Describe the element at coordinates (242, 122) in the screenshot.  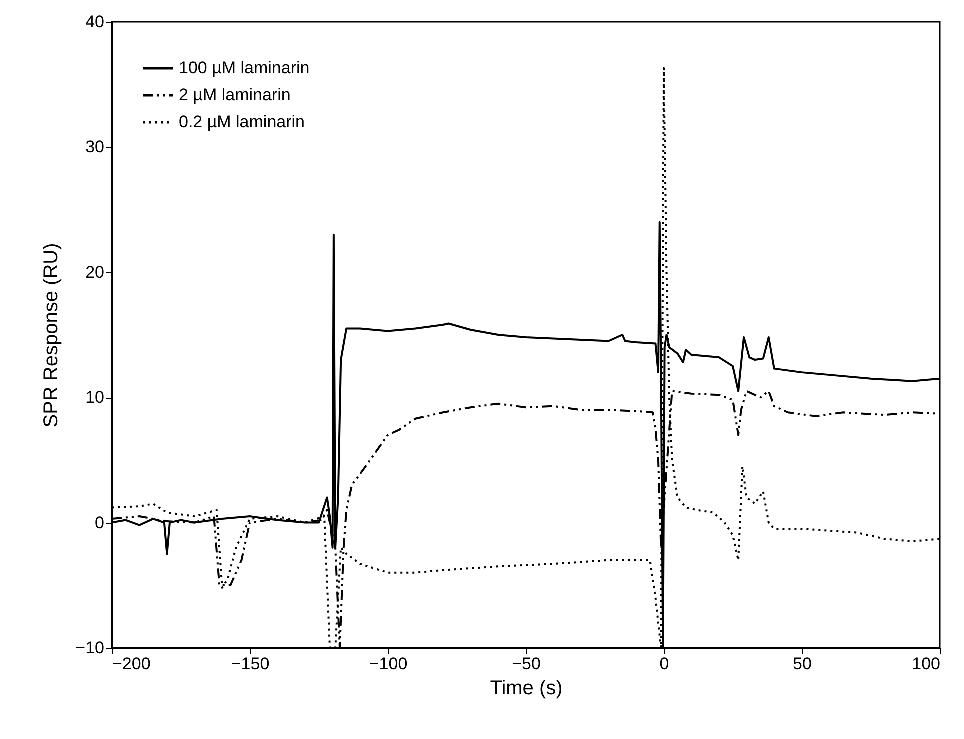
I see `legend-label: 0.2 µM laminarin` at that location.